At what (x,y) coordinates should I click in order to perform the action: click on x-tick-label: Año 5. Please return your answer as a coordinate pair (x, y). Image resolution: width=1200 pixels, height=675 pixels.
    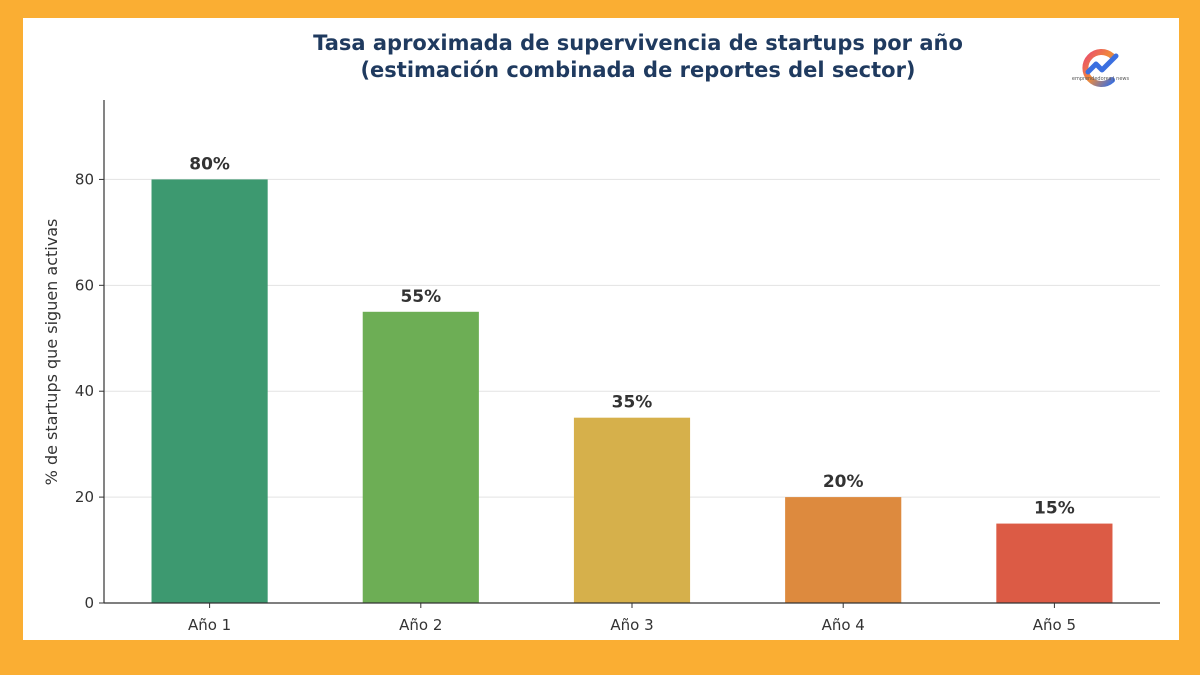
    Looking at the image, I should click on (1054, 625).